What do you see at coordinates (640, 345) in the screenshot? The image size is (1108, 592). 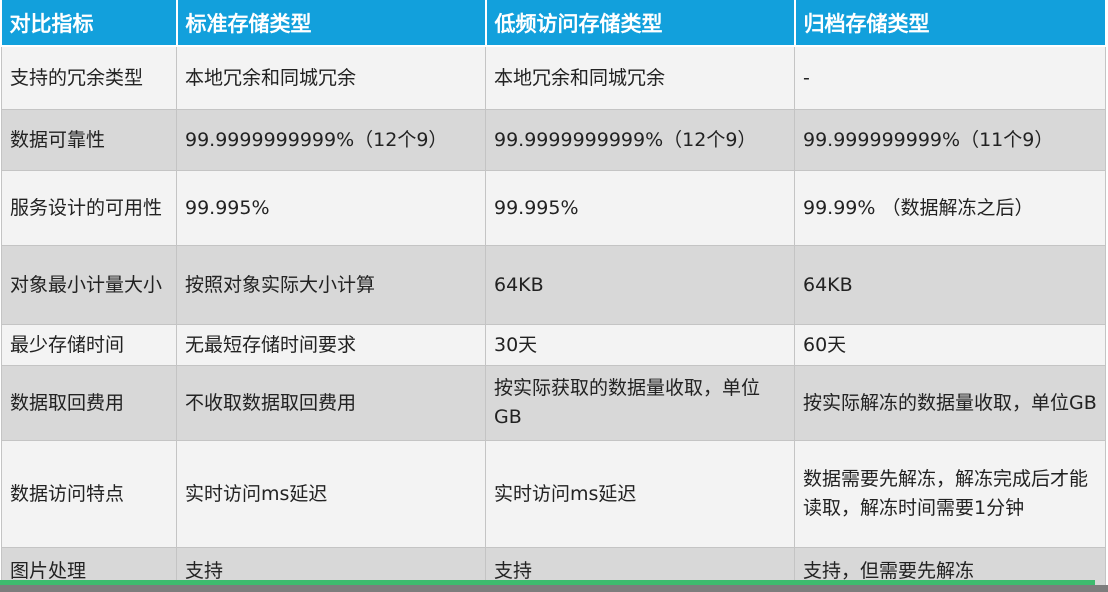 I see `cell-infrequent: 30天` at bounding box center [640, 345].